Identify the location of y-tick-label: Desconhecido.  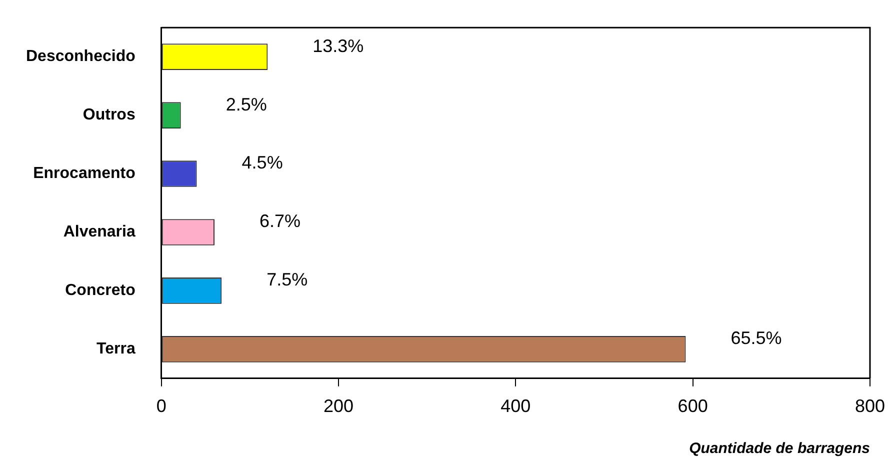
(81, 57).